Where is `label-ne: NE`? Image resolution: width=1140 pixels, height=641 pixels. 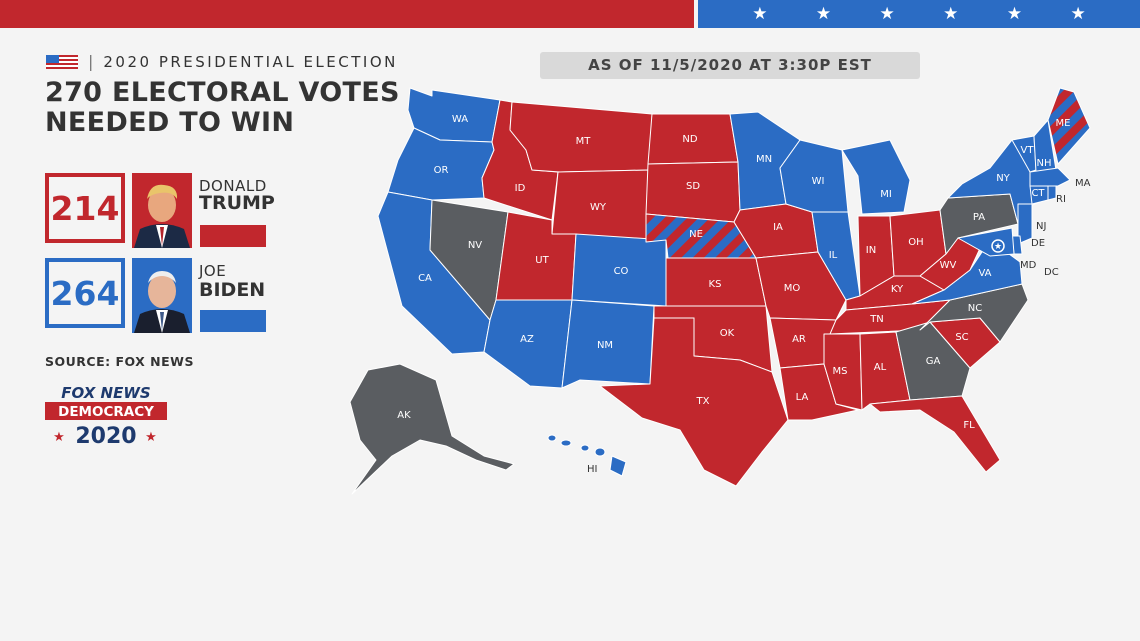
label-ne: NE is located at coordinates (696, 234).